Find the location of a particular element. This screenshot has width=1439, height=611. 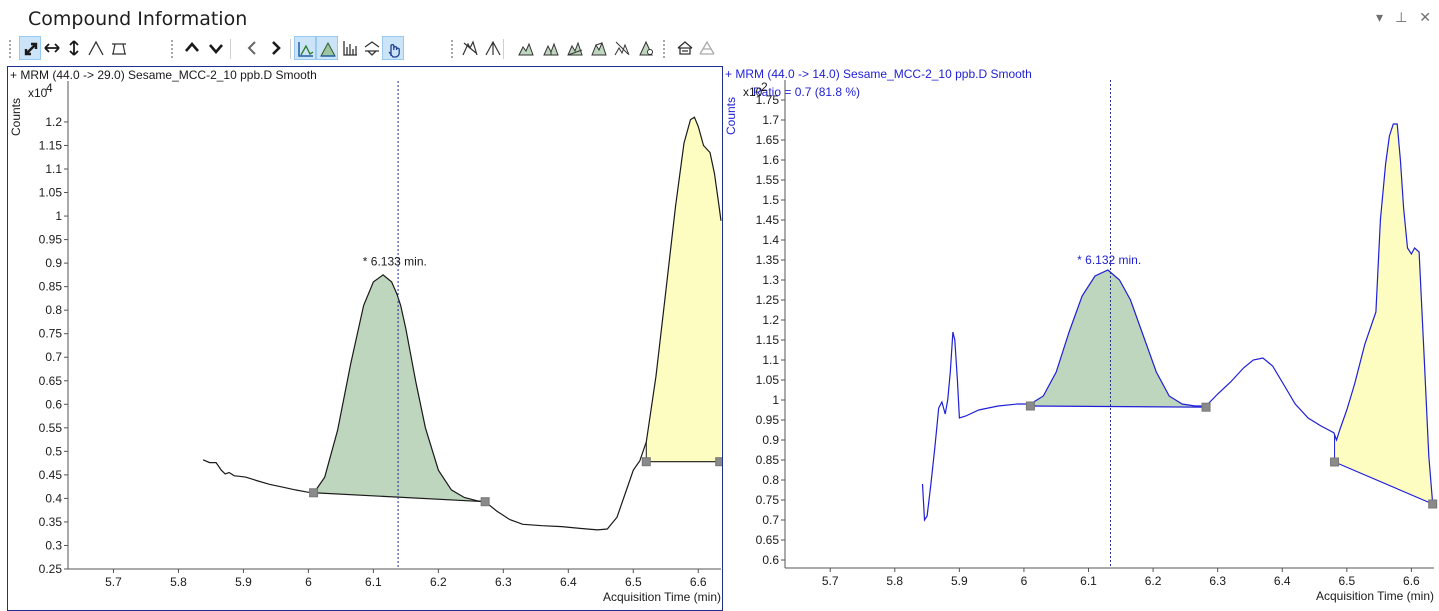

link-y-icon is located at coordinates (372, 48).